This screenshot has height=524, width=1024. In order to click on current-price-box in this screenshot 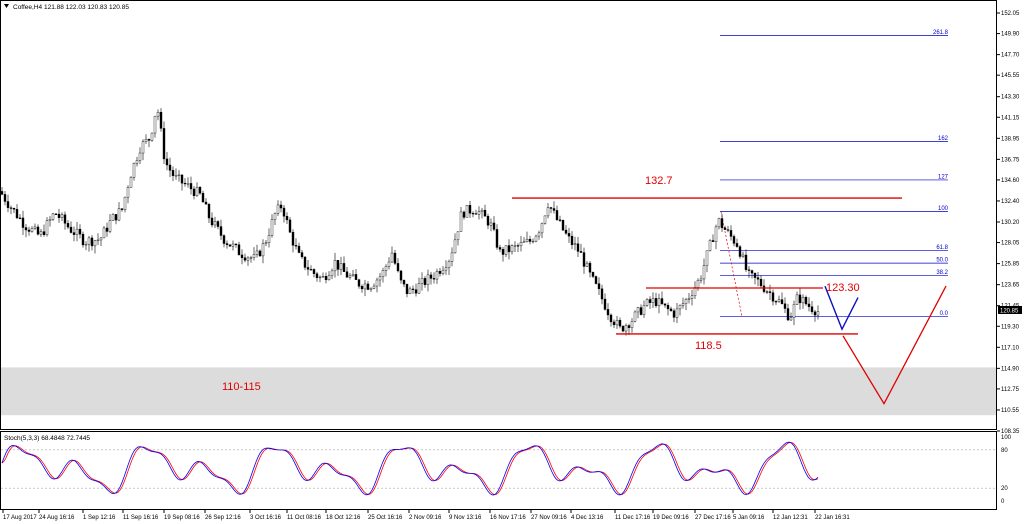, I will do `click(1010, 310)`.